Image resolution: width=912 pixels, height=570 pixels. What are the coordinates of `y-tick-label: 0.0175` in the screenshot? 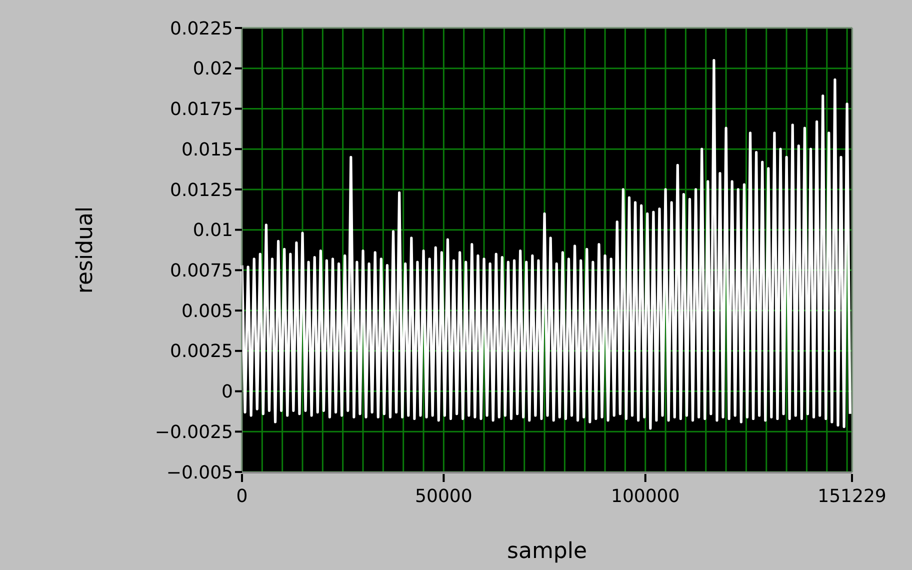 It's located at (201, 109).